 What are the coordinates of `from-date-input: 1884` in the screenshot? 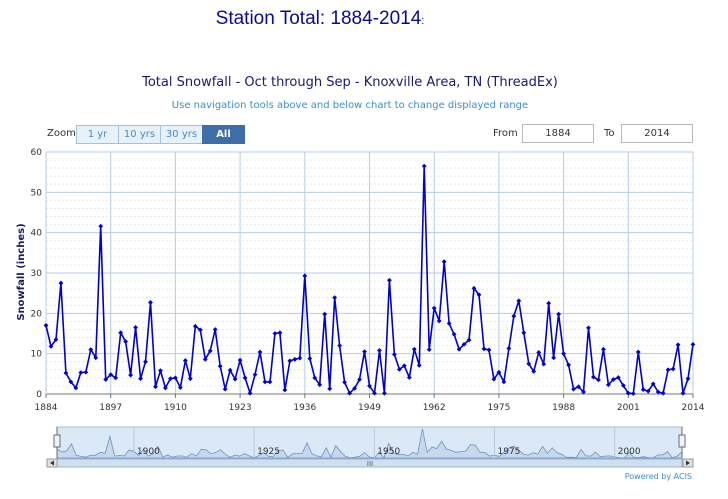 It's located at (558, 133).